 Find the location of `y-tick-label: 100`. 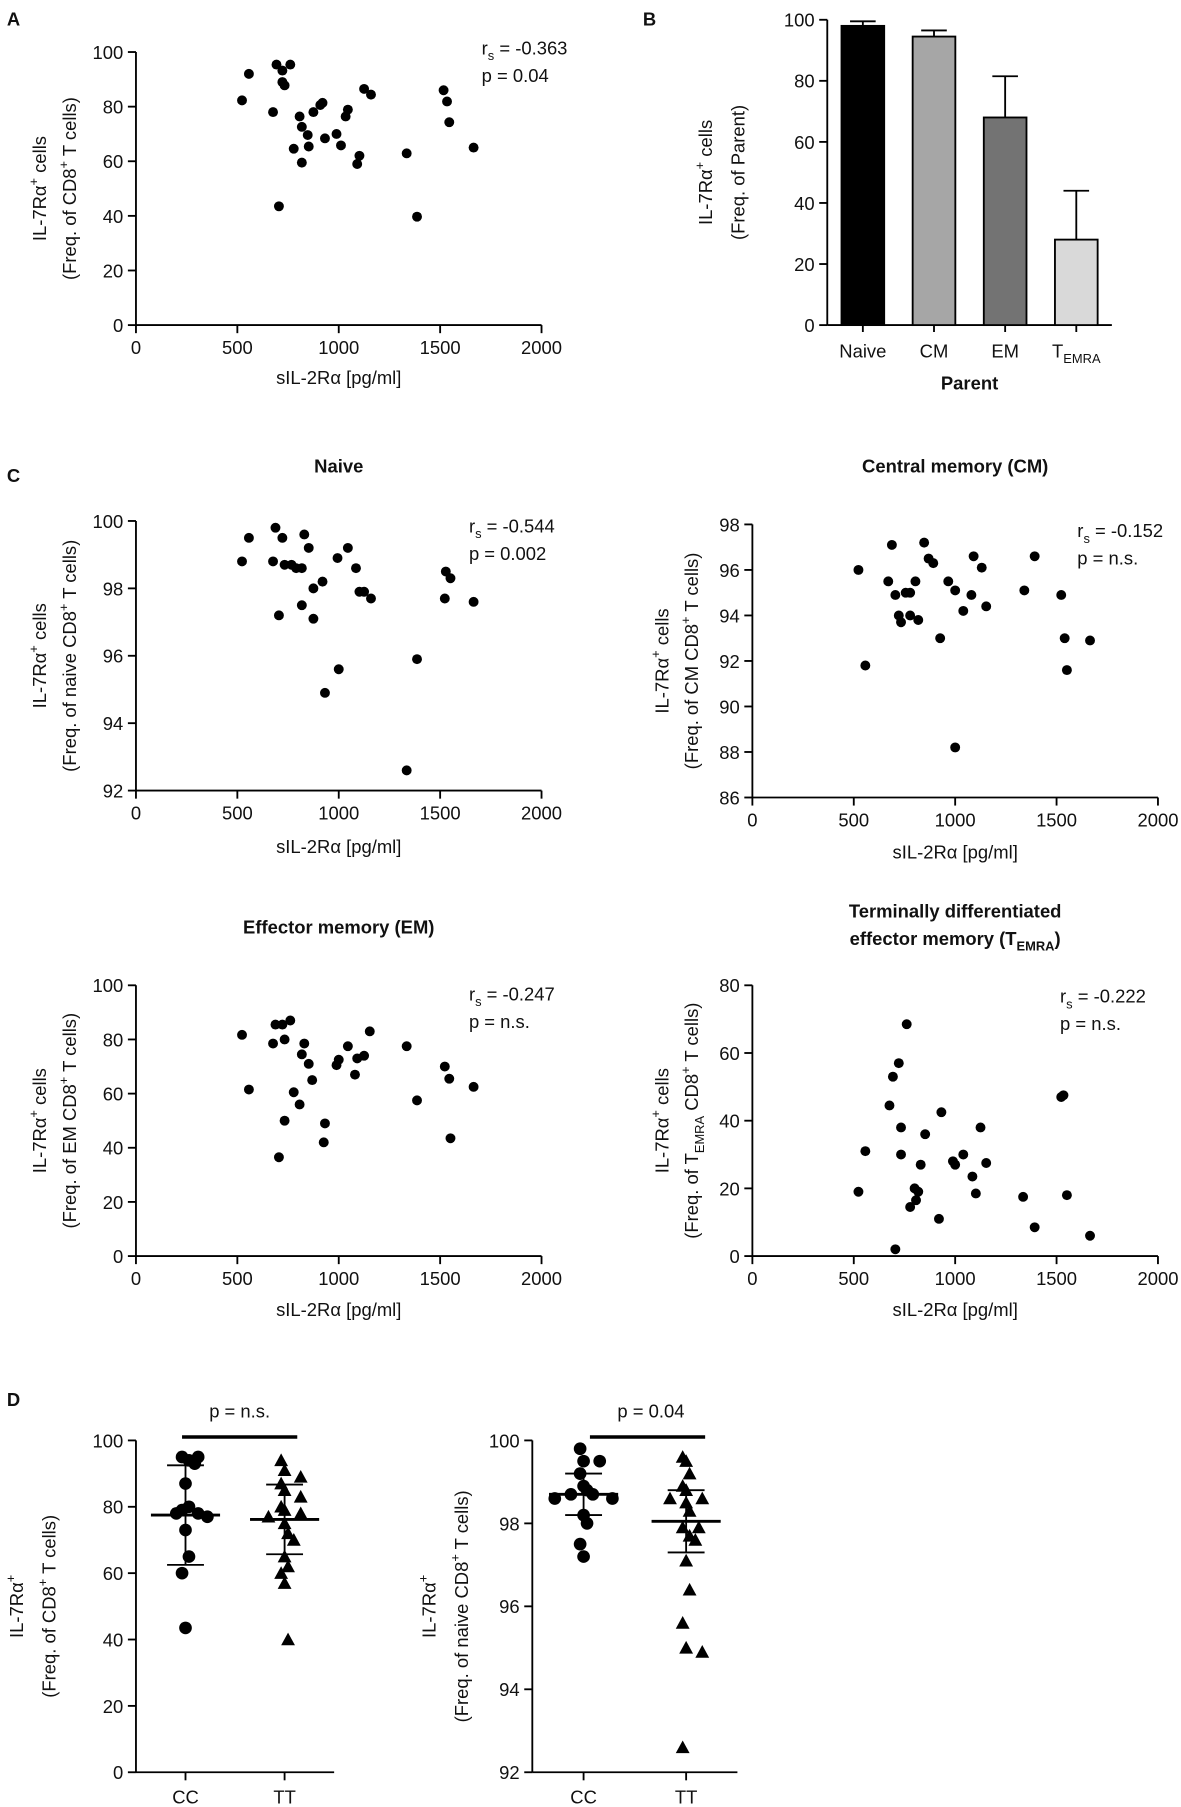

y-tick-label: 100 is located at coordinates (108, 521).